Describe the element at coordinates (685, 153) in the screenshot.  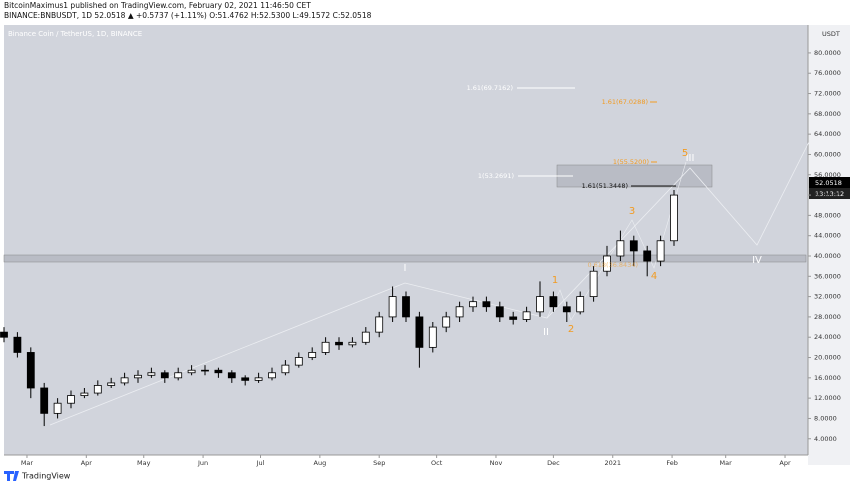
I see `wave-label: 5` at that location.